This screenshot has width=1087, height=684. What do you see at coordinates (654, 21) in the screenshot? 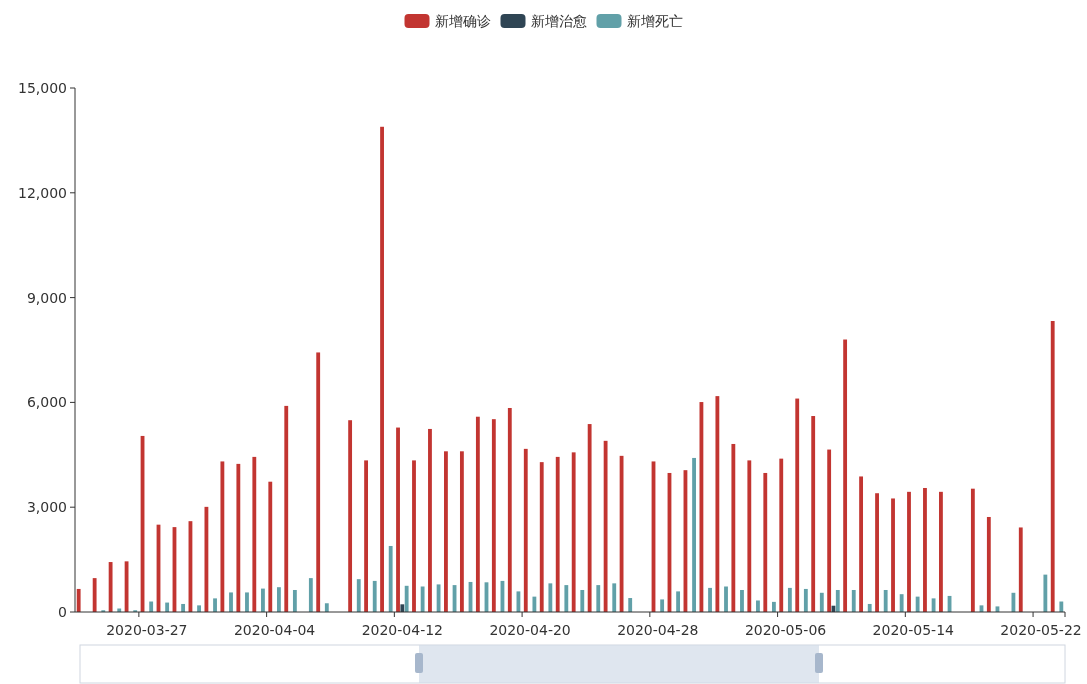
I see `legend-label: 新增死亡` at bounding box center [654, 21].